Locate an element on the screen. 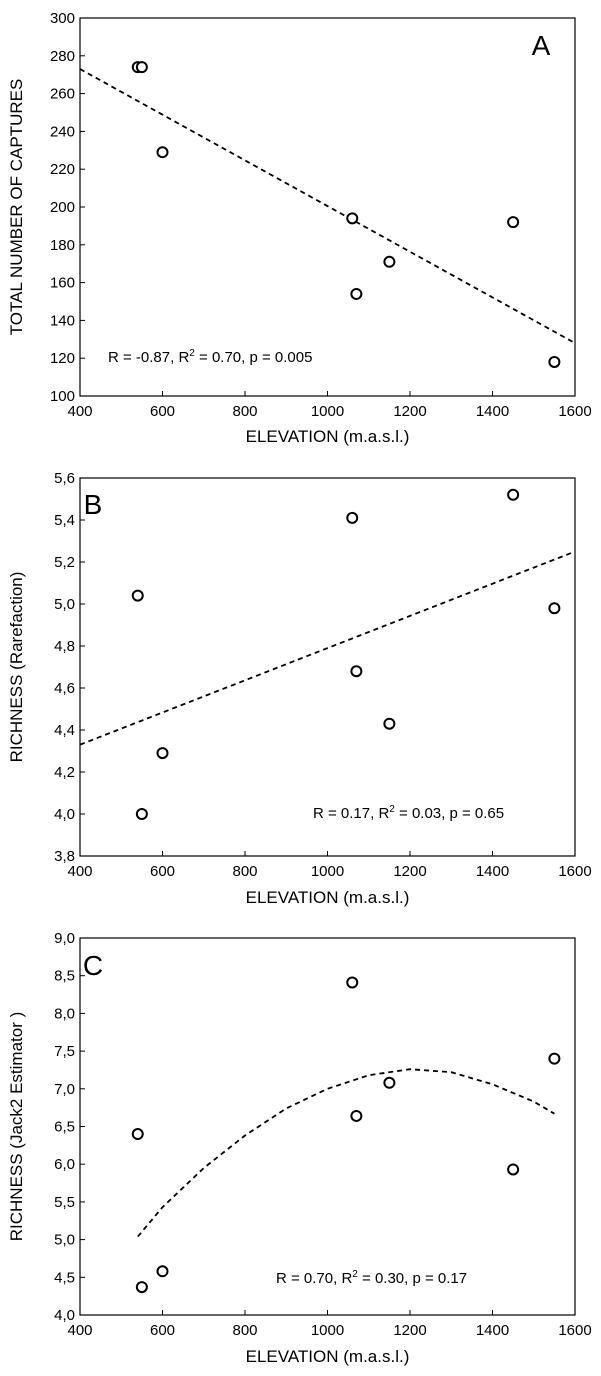 This screenshot has width=601, height=1376. y-tick-label: 280 is located at coordinates (62, 56).